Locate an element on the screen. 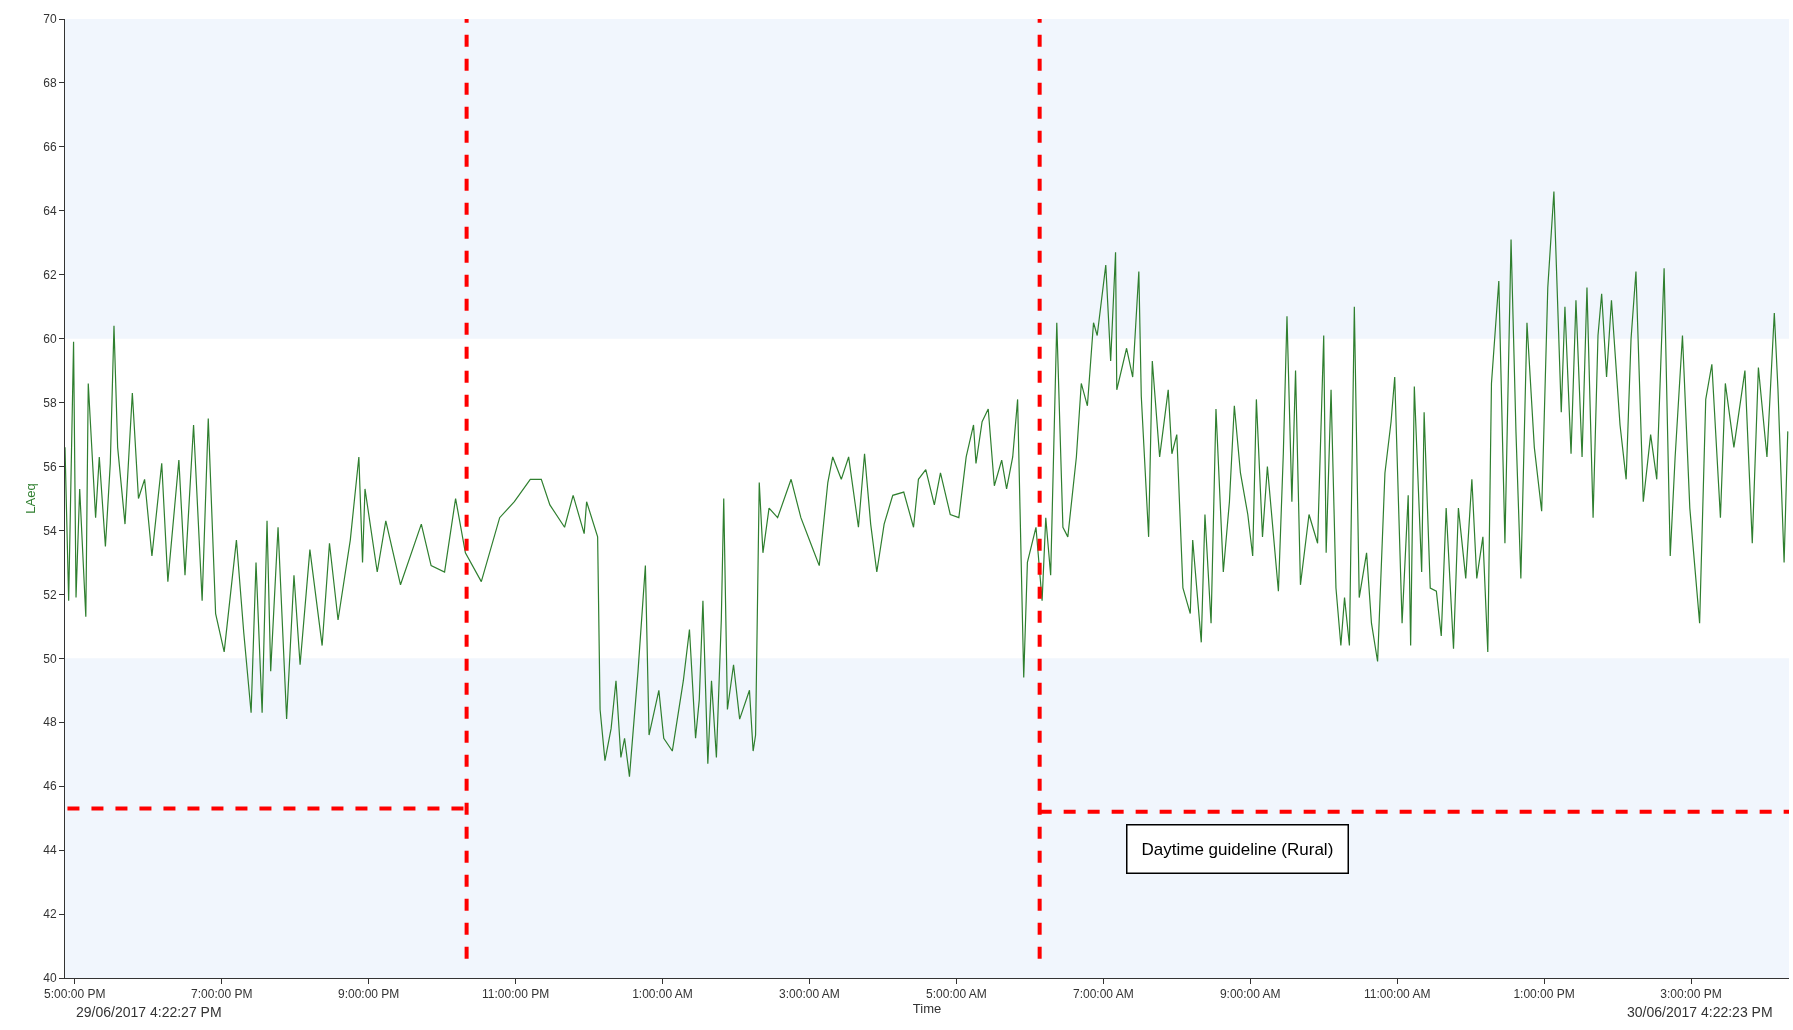 The width and height of the screenshot is (1793, 1030). x-tick-label: 3:00:00 AM is located at coordinates (809, 994).